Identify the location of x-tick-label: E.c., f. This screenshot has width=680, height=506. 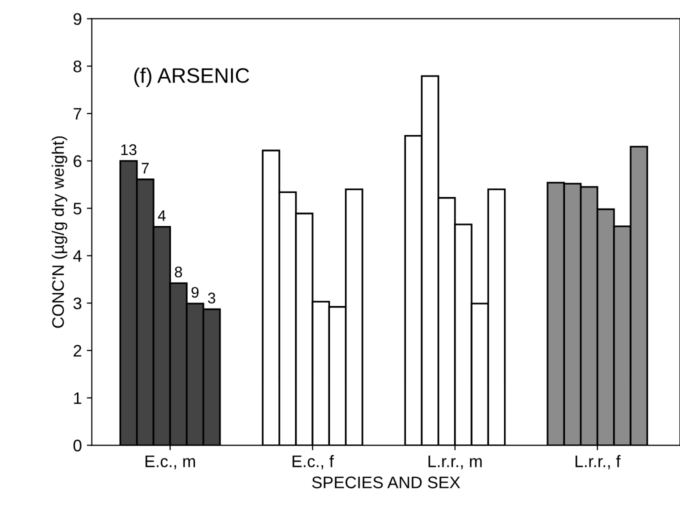
(313, 462).